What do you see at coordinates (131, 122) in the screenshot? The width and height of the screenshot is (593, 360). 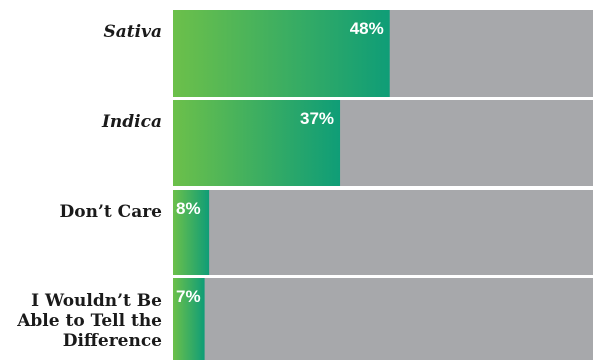 I see `category-label: Indica` at bounding box center [131, 122].